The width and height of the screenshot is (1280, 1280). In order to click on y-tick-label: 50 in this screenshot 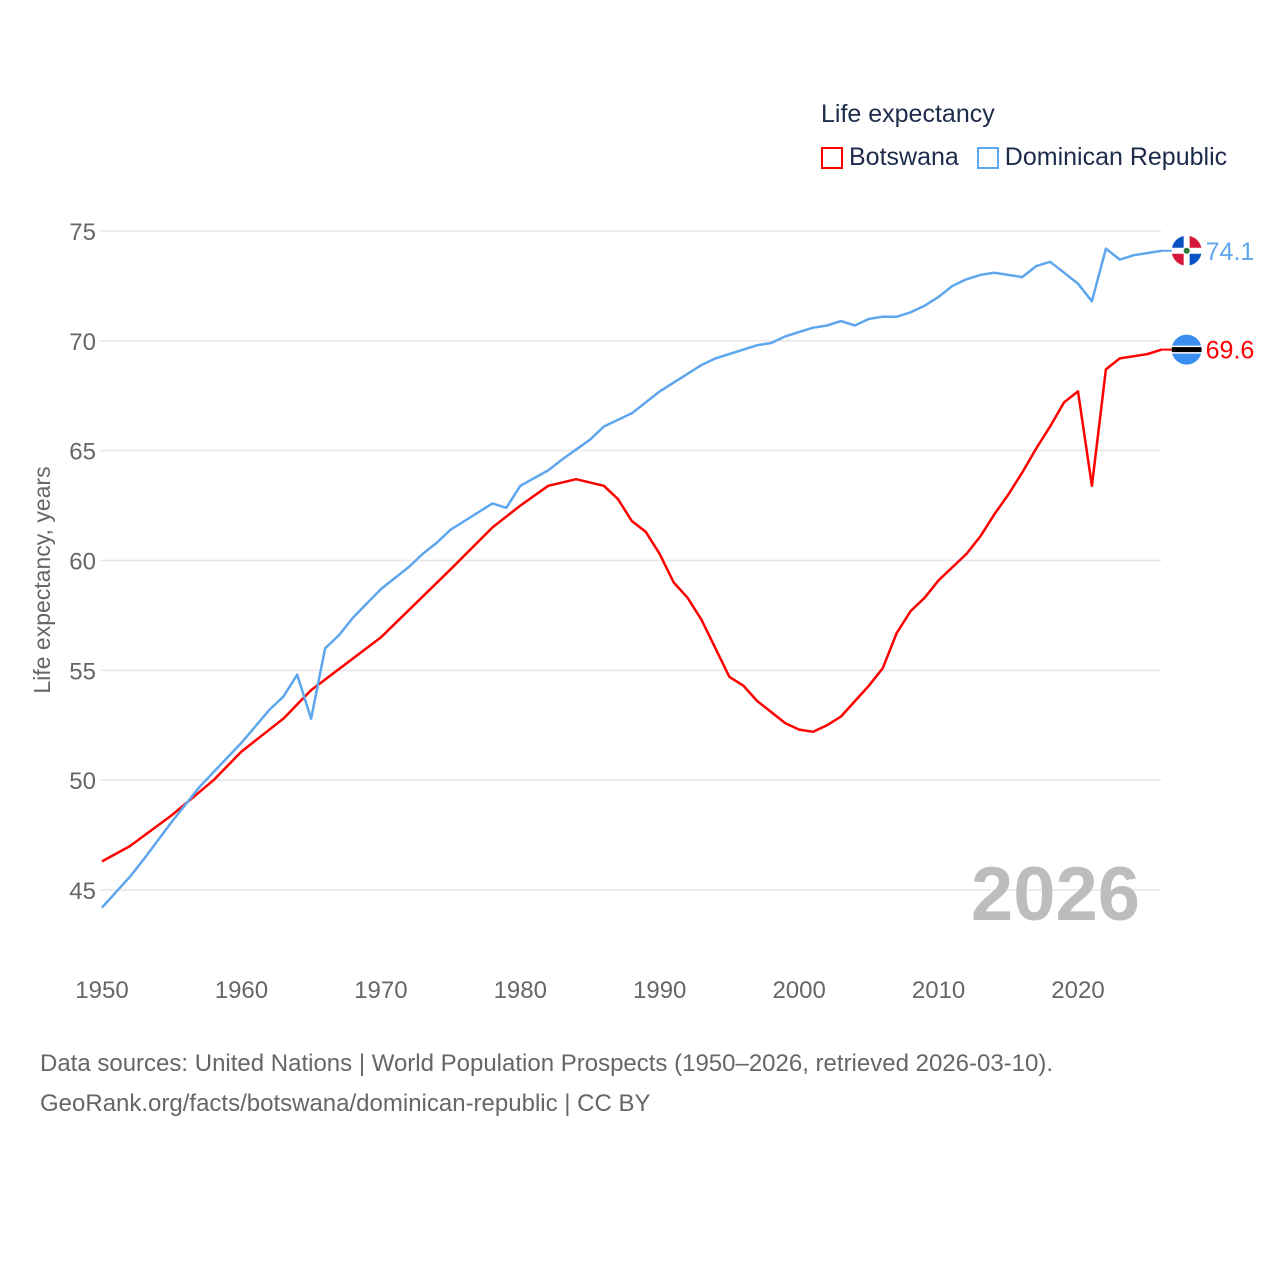, I will do `click(82, 781)`.